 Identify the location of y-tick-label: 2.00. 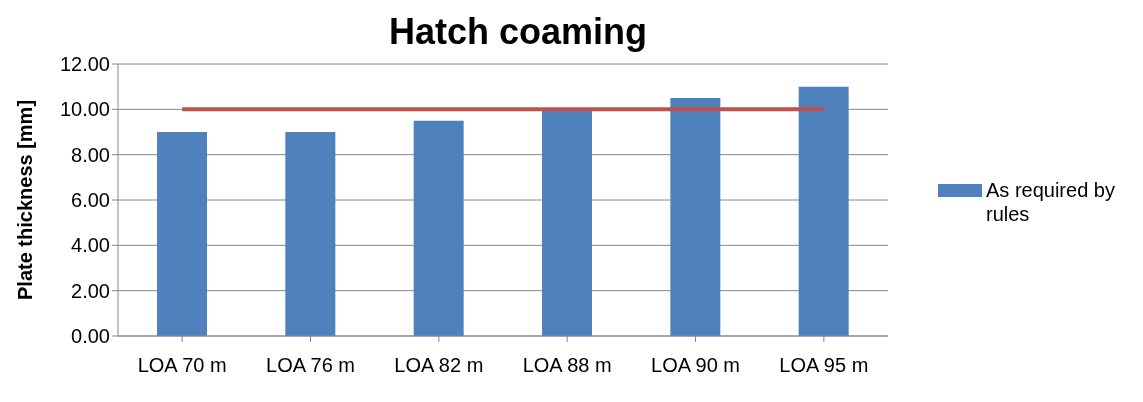
(90, 290).